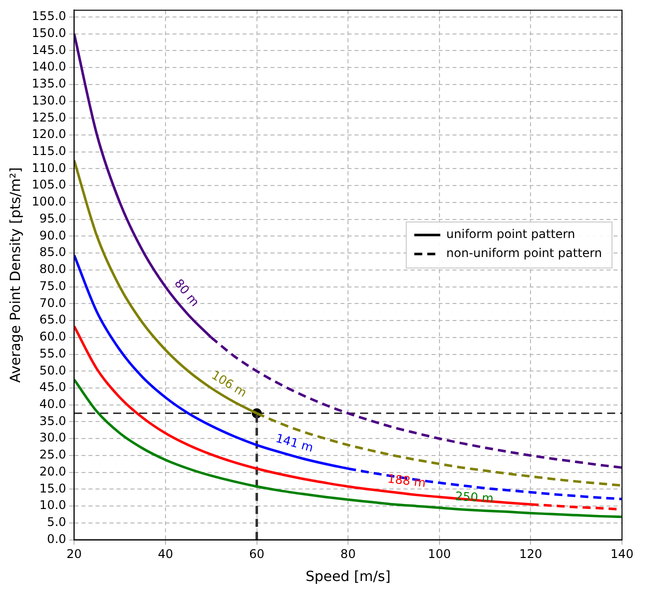  Describe the element at coordinates (52, 437) in the screenshot. I see `y-tick-label: 30.0` at that location.